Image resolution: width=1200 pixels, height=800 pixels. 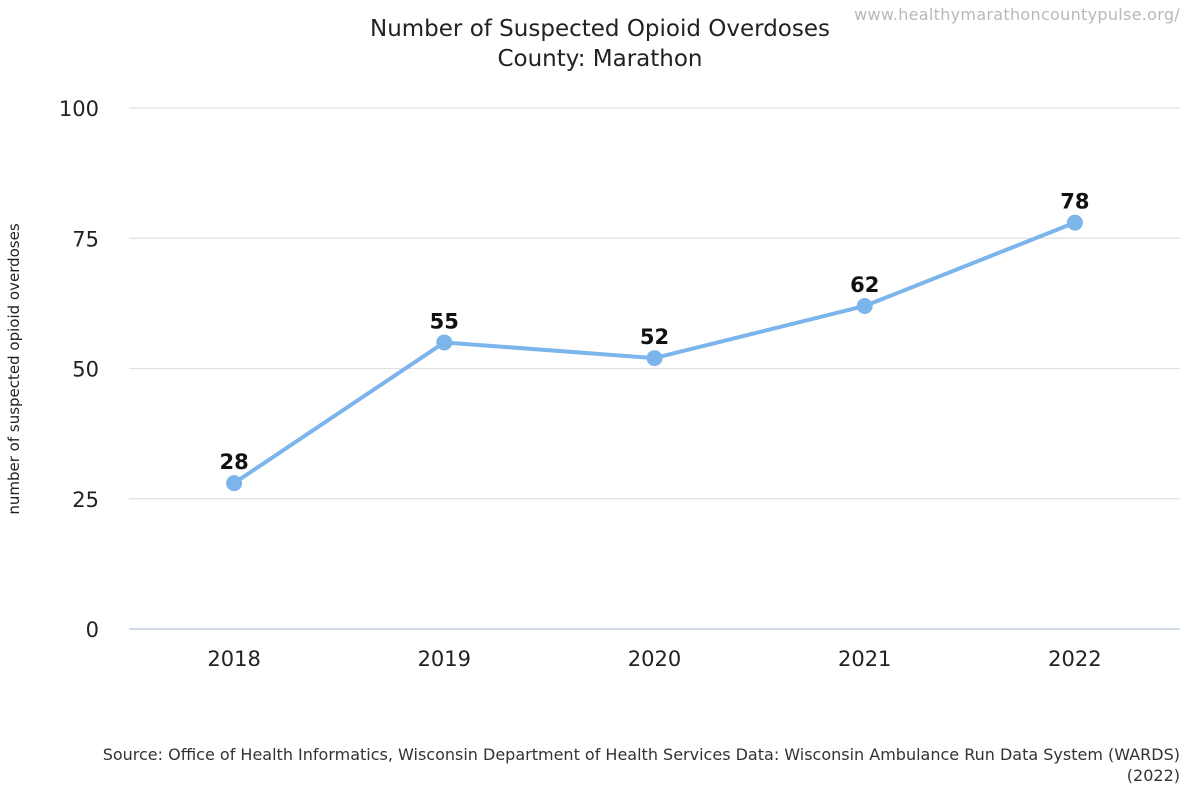 What do you see at coordinates (14, 368) in the screenshot?
I see `y-axis-label: number of suspected opioid overdoses` at bounding box center [14, 368].